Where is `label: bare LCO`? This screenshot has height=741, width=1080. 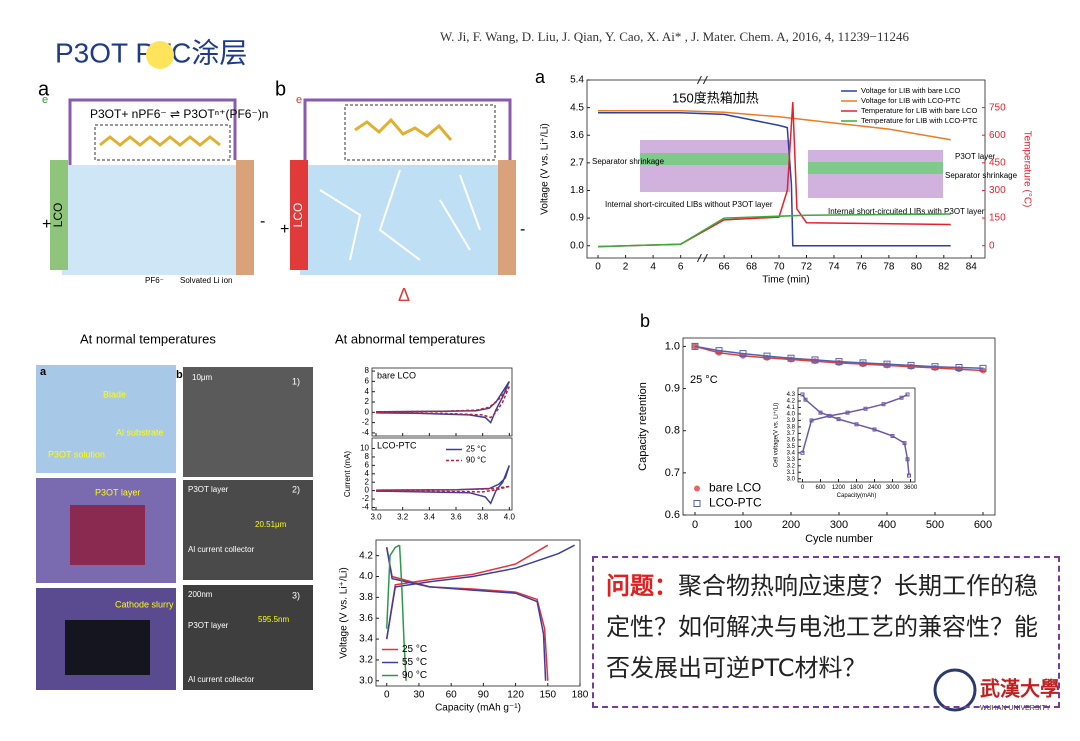 label: bare LCO is located at coordinates (396, 375).